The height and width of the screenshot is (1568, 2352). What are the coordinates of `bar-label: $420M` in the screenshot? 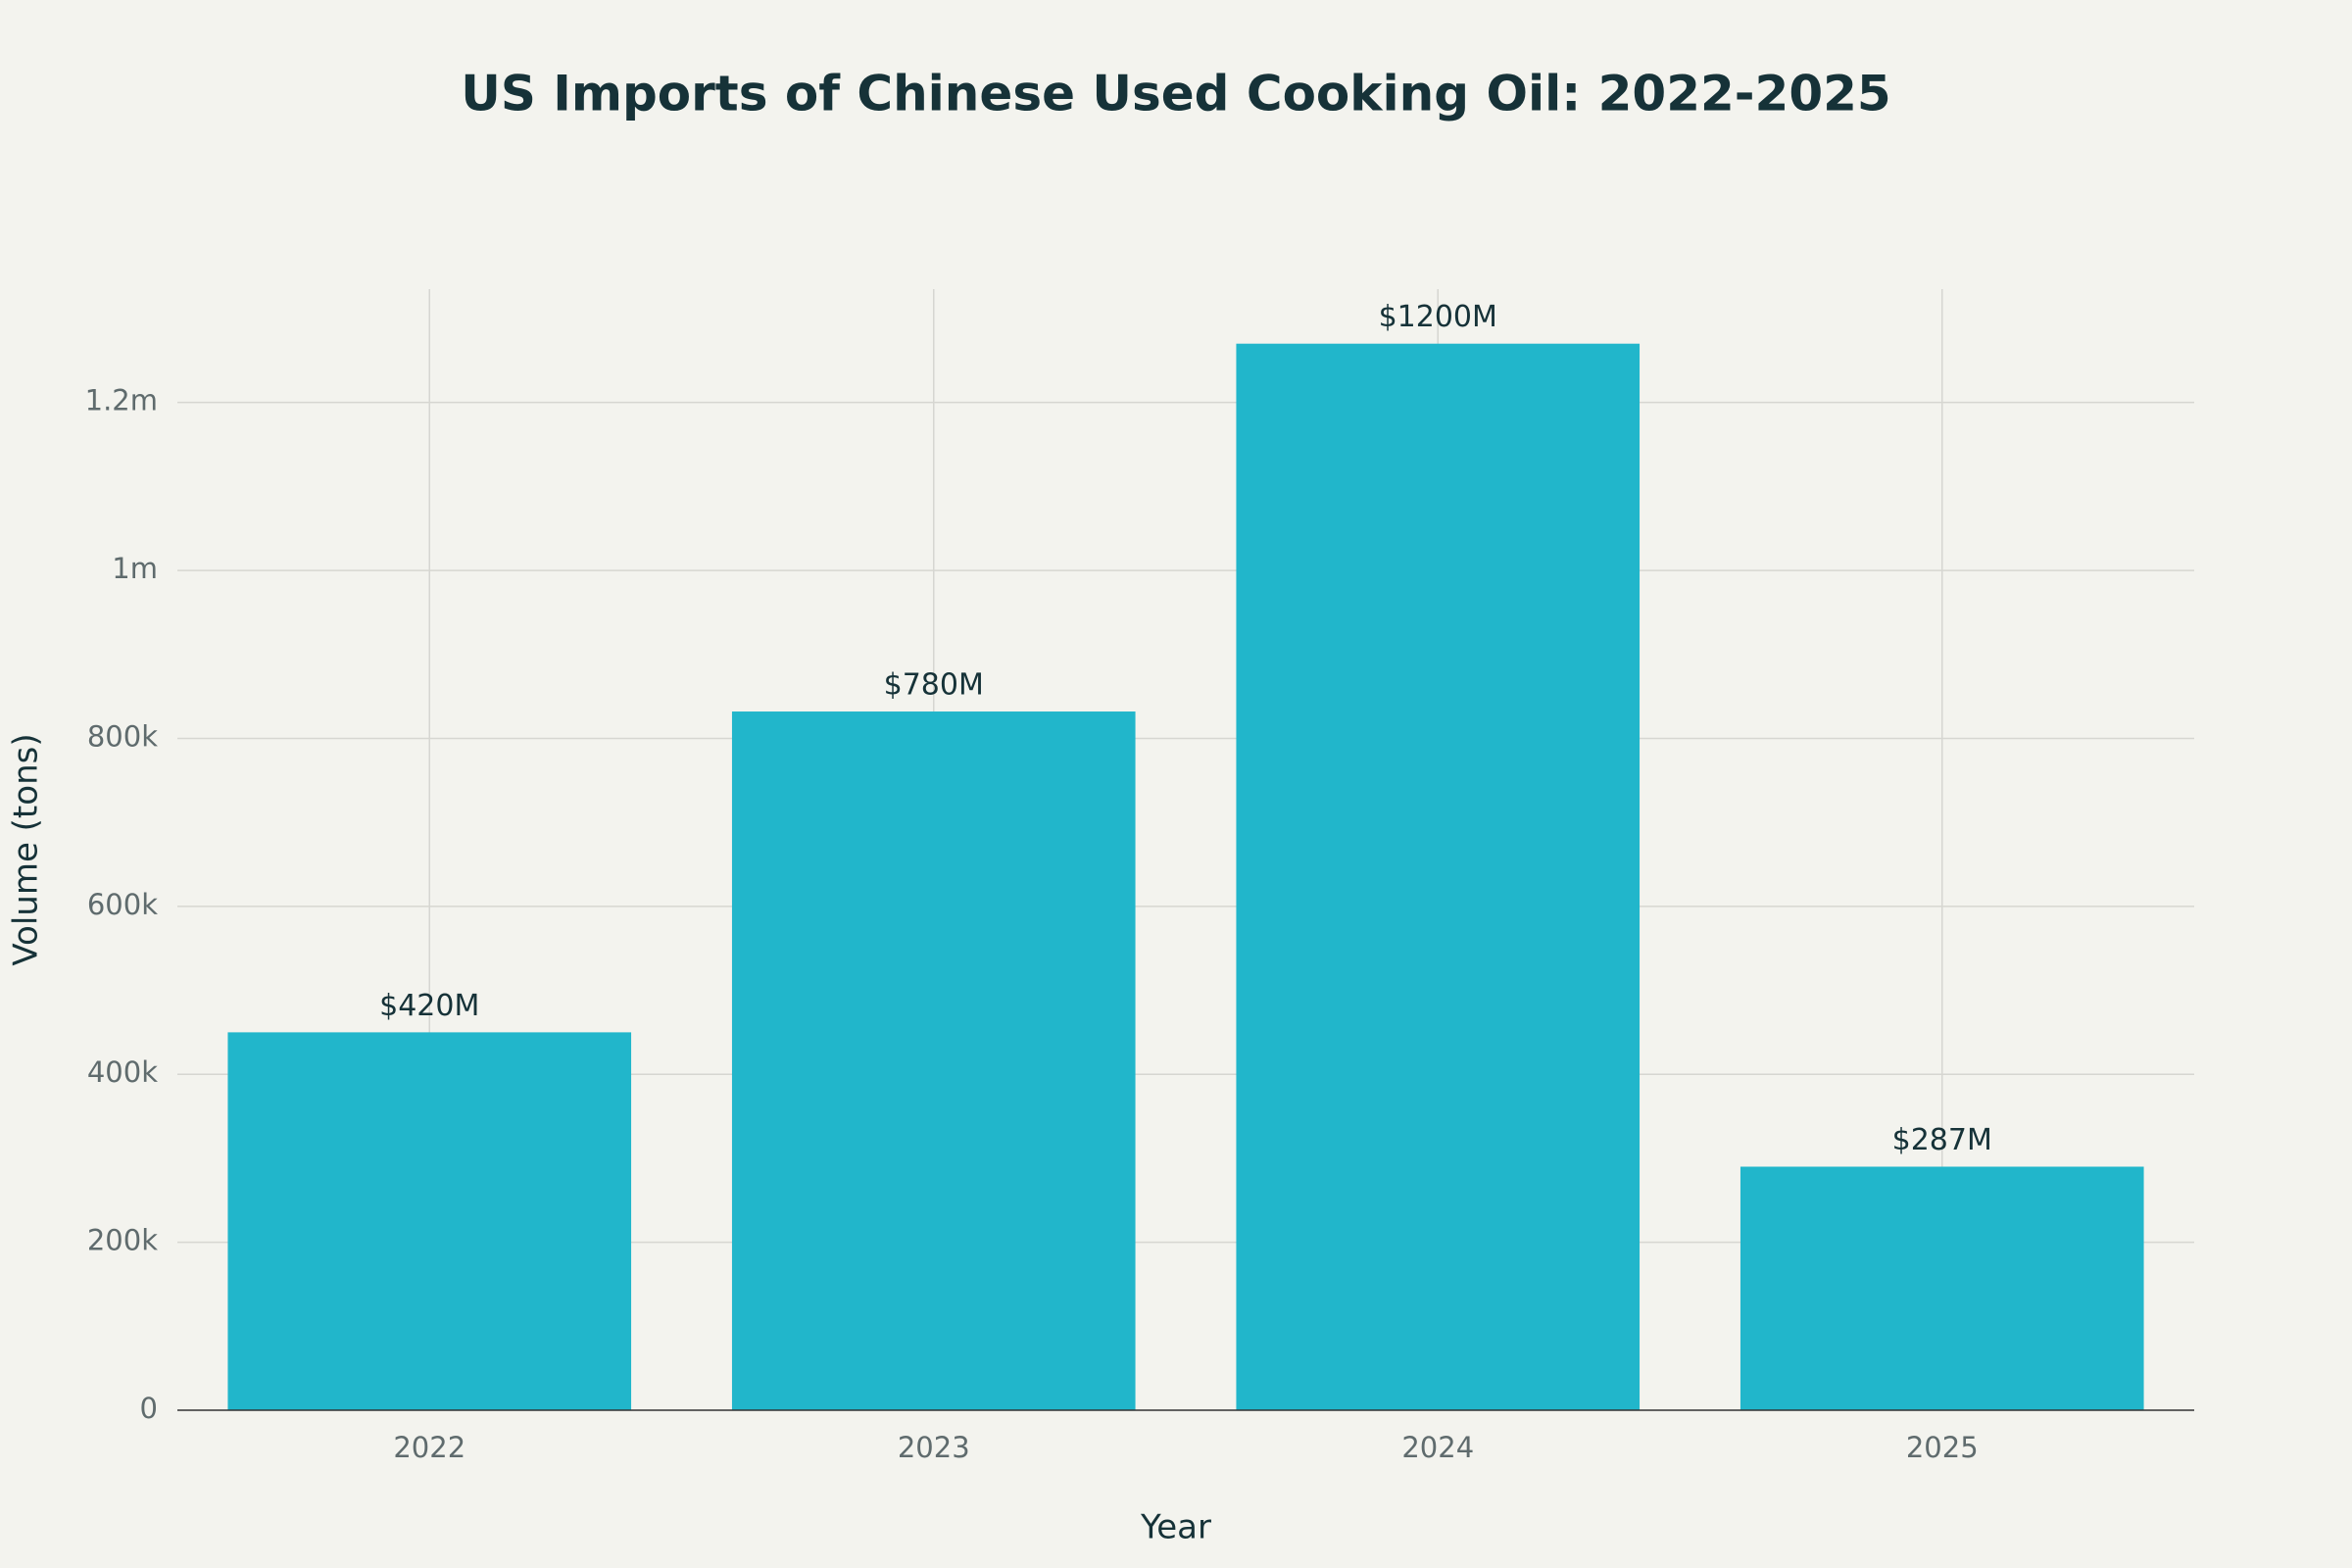 It's located at (429, 1006).